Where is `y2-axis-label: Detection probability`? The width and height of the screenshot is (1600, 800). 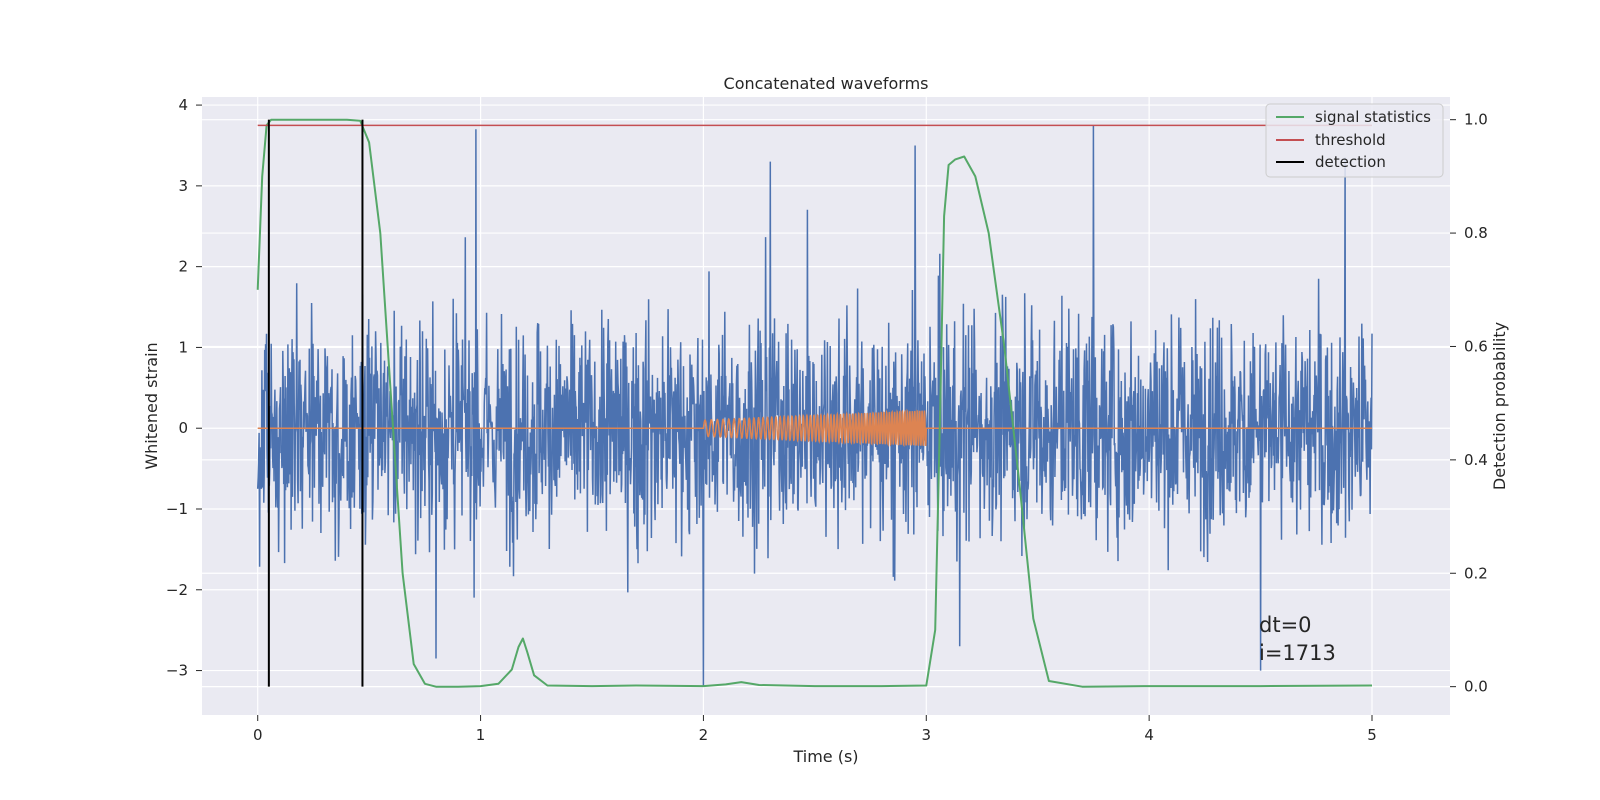 y2-axis-label: Detection probability is located at coordinates (1499, 406).